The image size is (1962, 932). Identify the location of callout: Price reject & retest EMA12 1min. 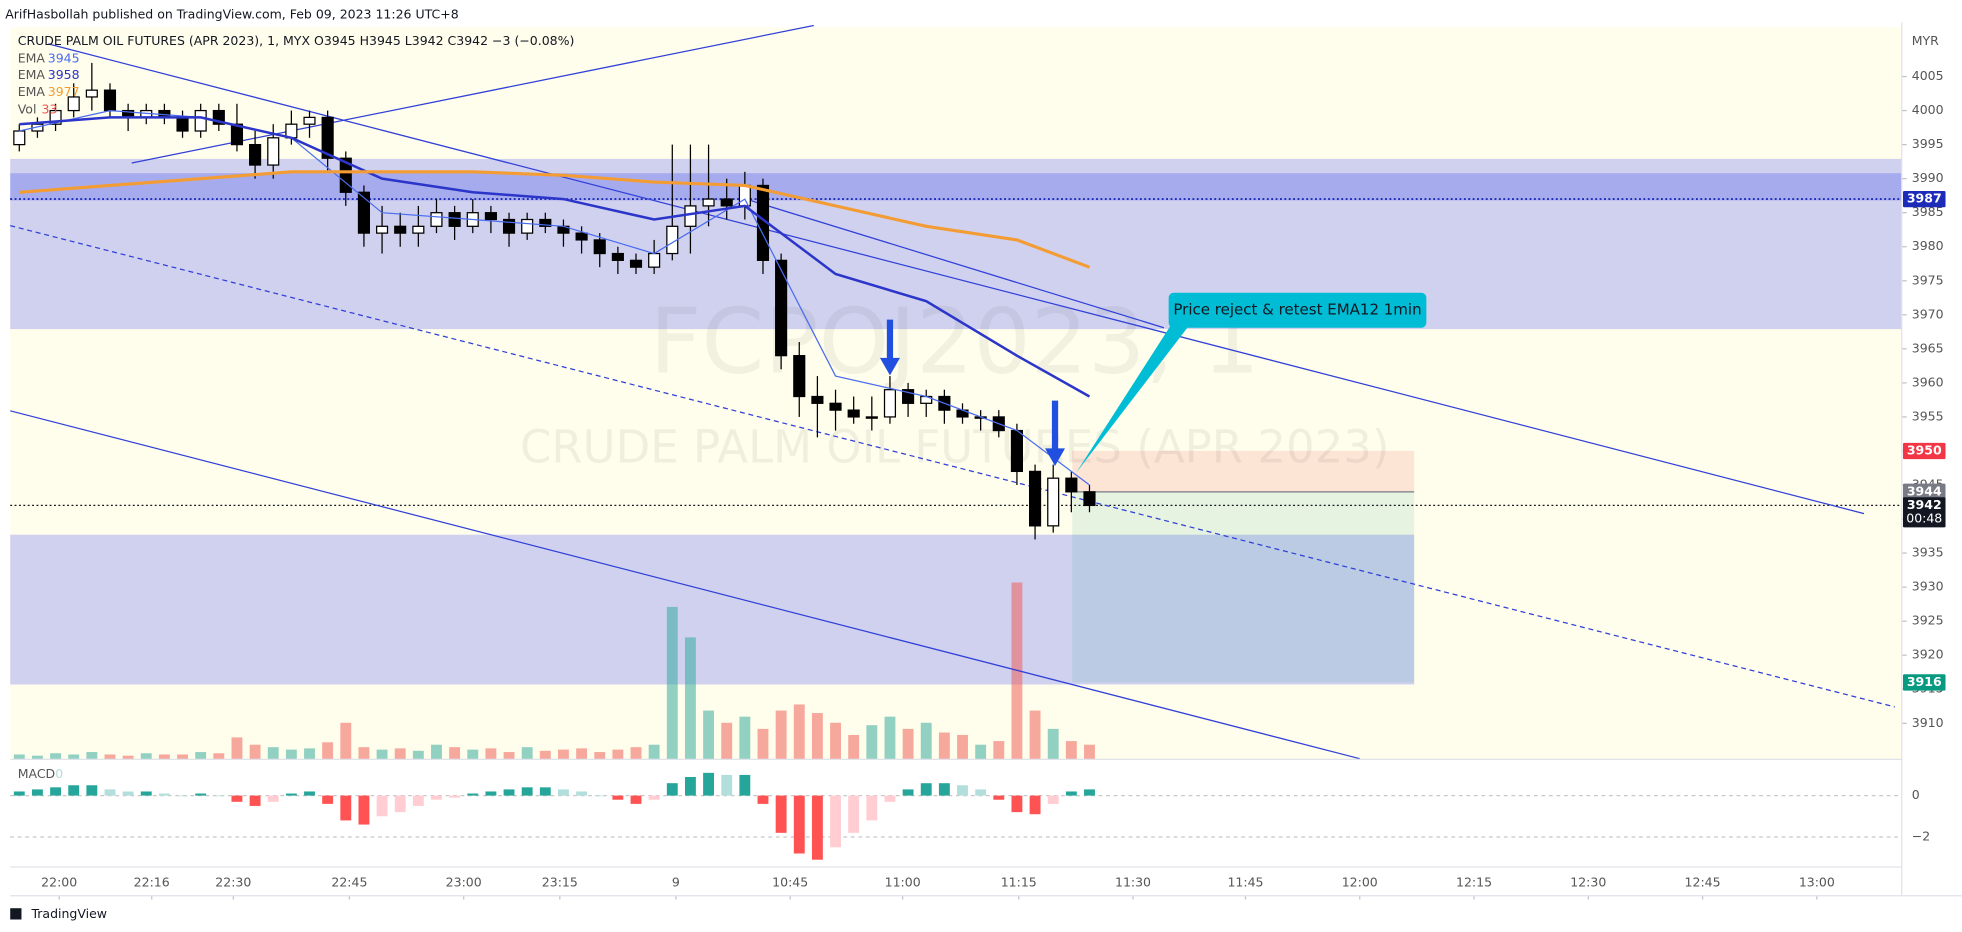
(1251, 382).